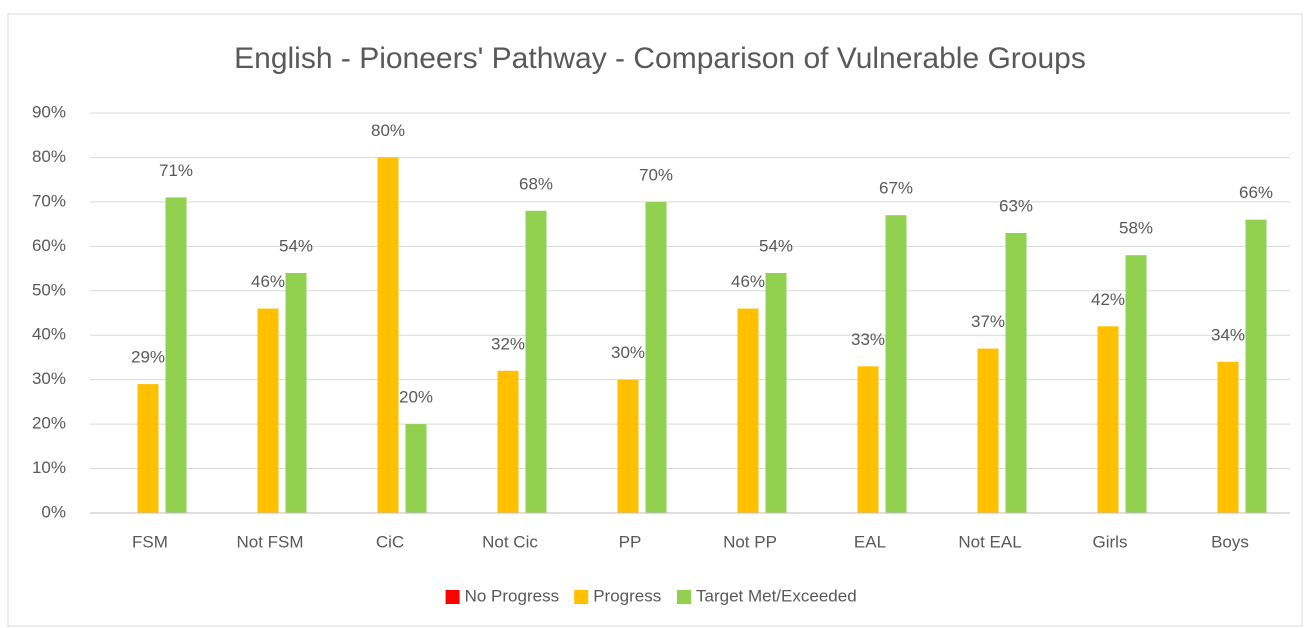 This screenshot has height=628, width=1304. Describe the element at coordinates (390, 541) in the screenshot. I see `x-tick-label: CiC` at that location.